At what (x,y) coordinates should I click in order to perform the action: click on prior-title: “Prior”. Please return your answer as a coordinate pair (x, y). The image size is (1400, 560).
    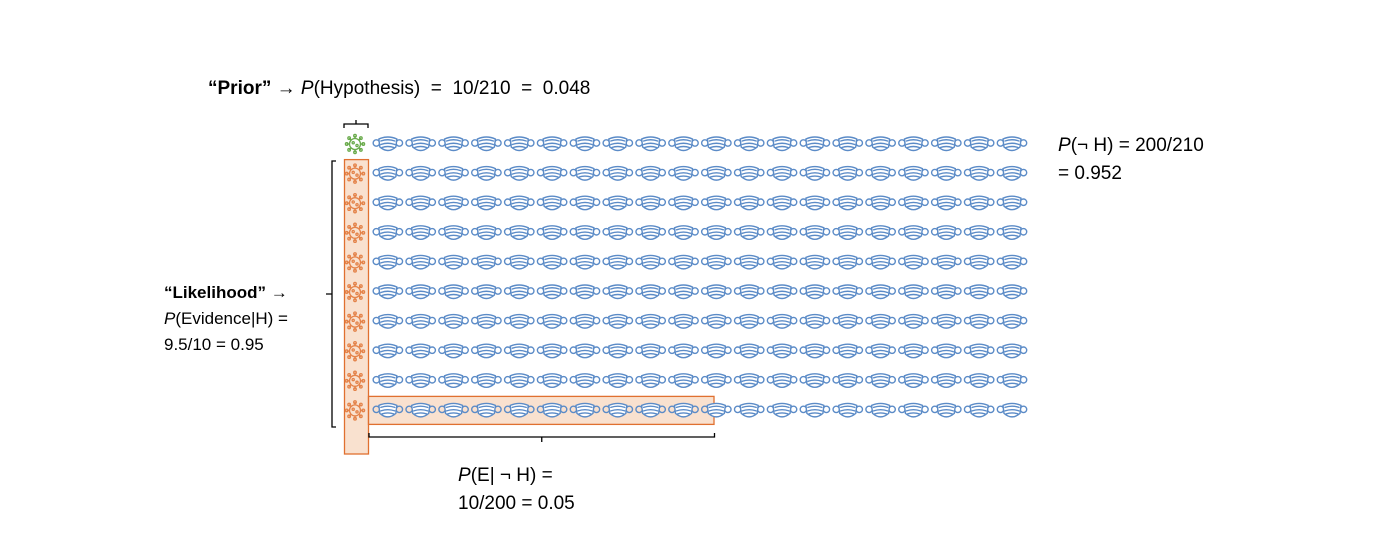
    Looking at the image, I should click on (240, 88).